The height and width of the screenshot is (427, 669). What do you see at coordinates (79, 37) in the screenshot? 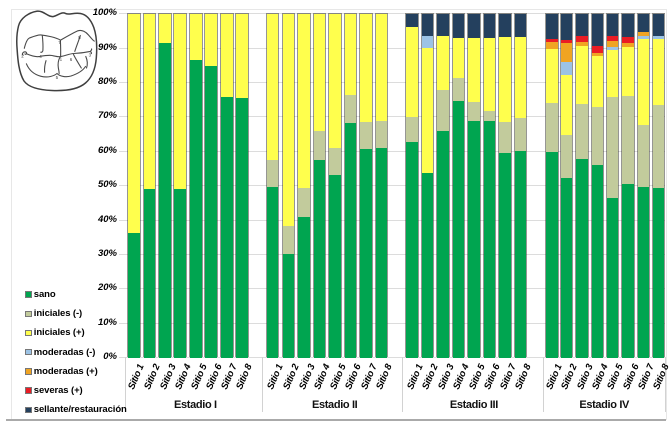
I see `svg-text: 8` at bounding box center [79, 37].